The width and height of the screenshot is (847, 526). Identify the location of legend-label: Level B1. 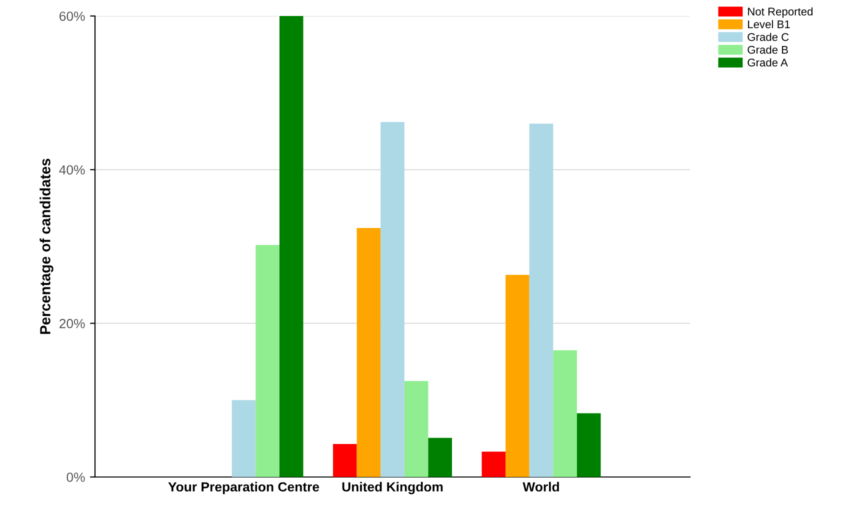
(769, 24).